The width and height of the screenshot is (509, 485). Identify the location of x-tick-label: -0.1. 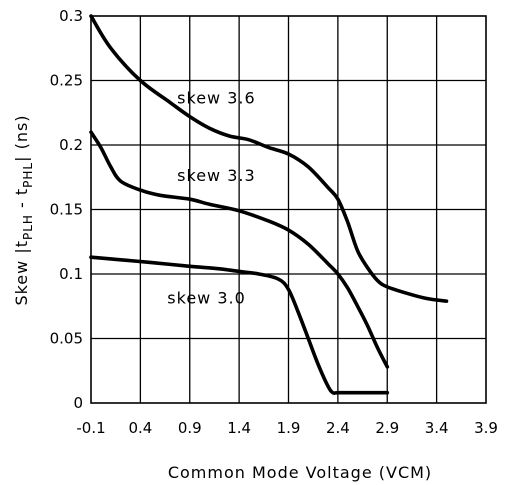
(90, 428).